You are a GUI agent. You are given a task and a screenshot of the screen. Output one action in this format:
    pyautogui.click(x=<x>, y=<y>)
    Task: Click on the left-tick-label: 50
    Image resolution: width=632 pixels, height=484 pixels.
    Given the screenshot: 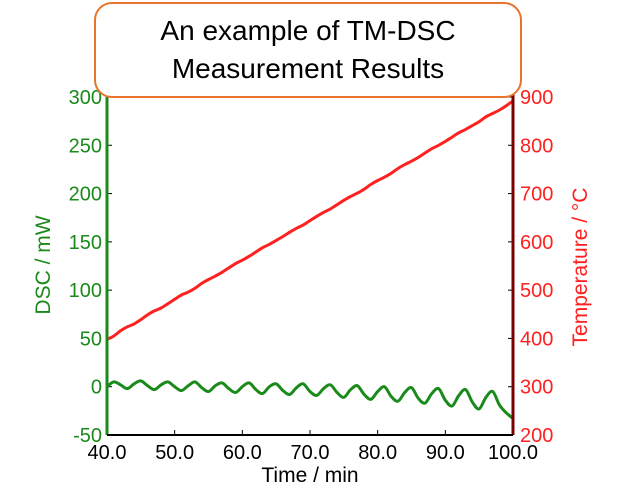 What is the action you would take?
    pyautogui.click(x=91, y=339)
    